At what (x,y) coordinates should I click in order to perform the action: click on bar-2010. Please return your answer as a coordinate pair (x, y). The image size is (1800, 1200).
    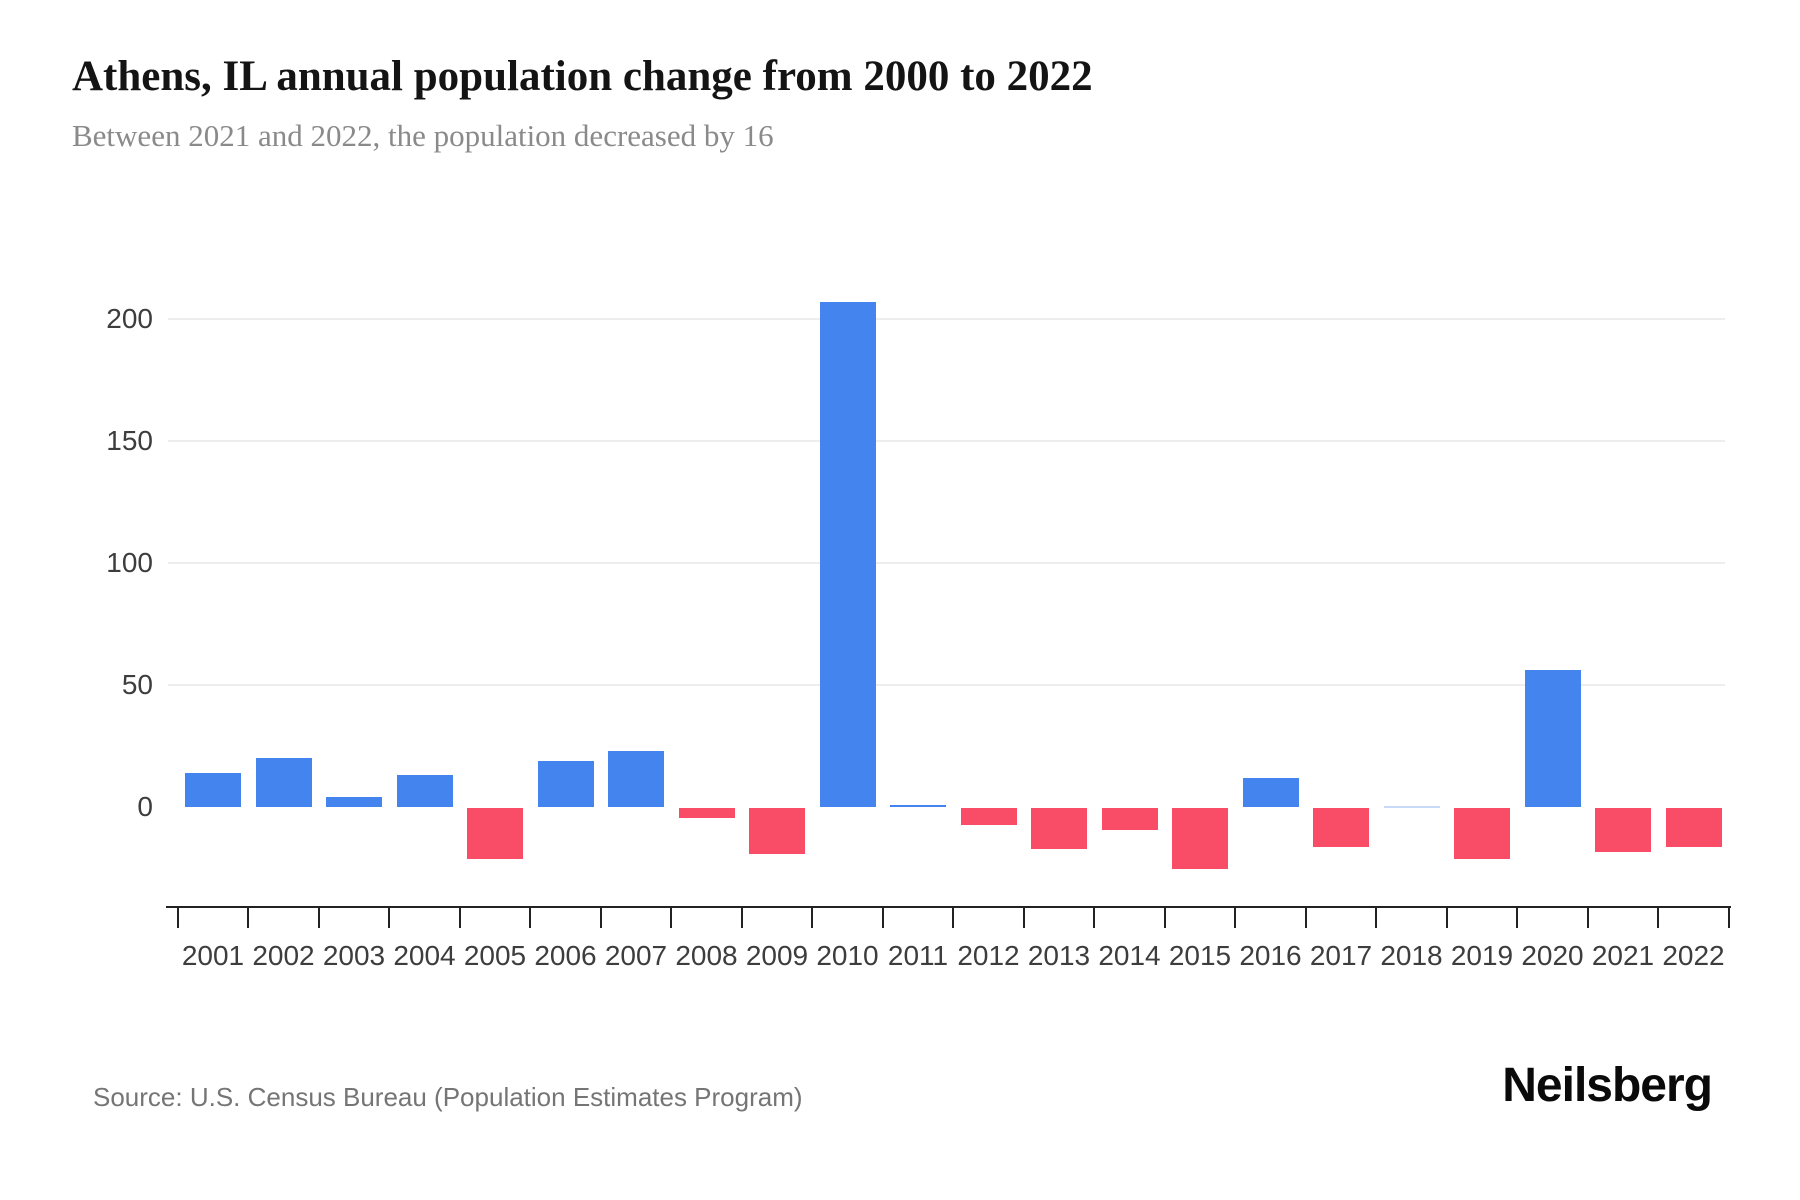
    Looking at the image, I should click on (847, 554).